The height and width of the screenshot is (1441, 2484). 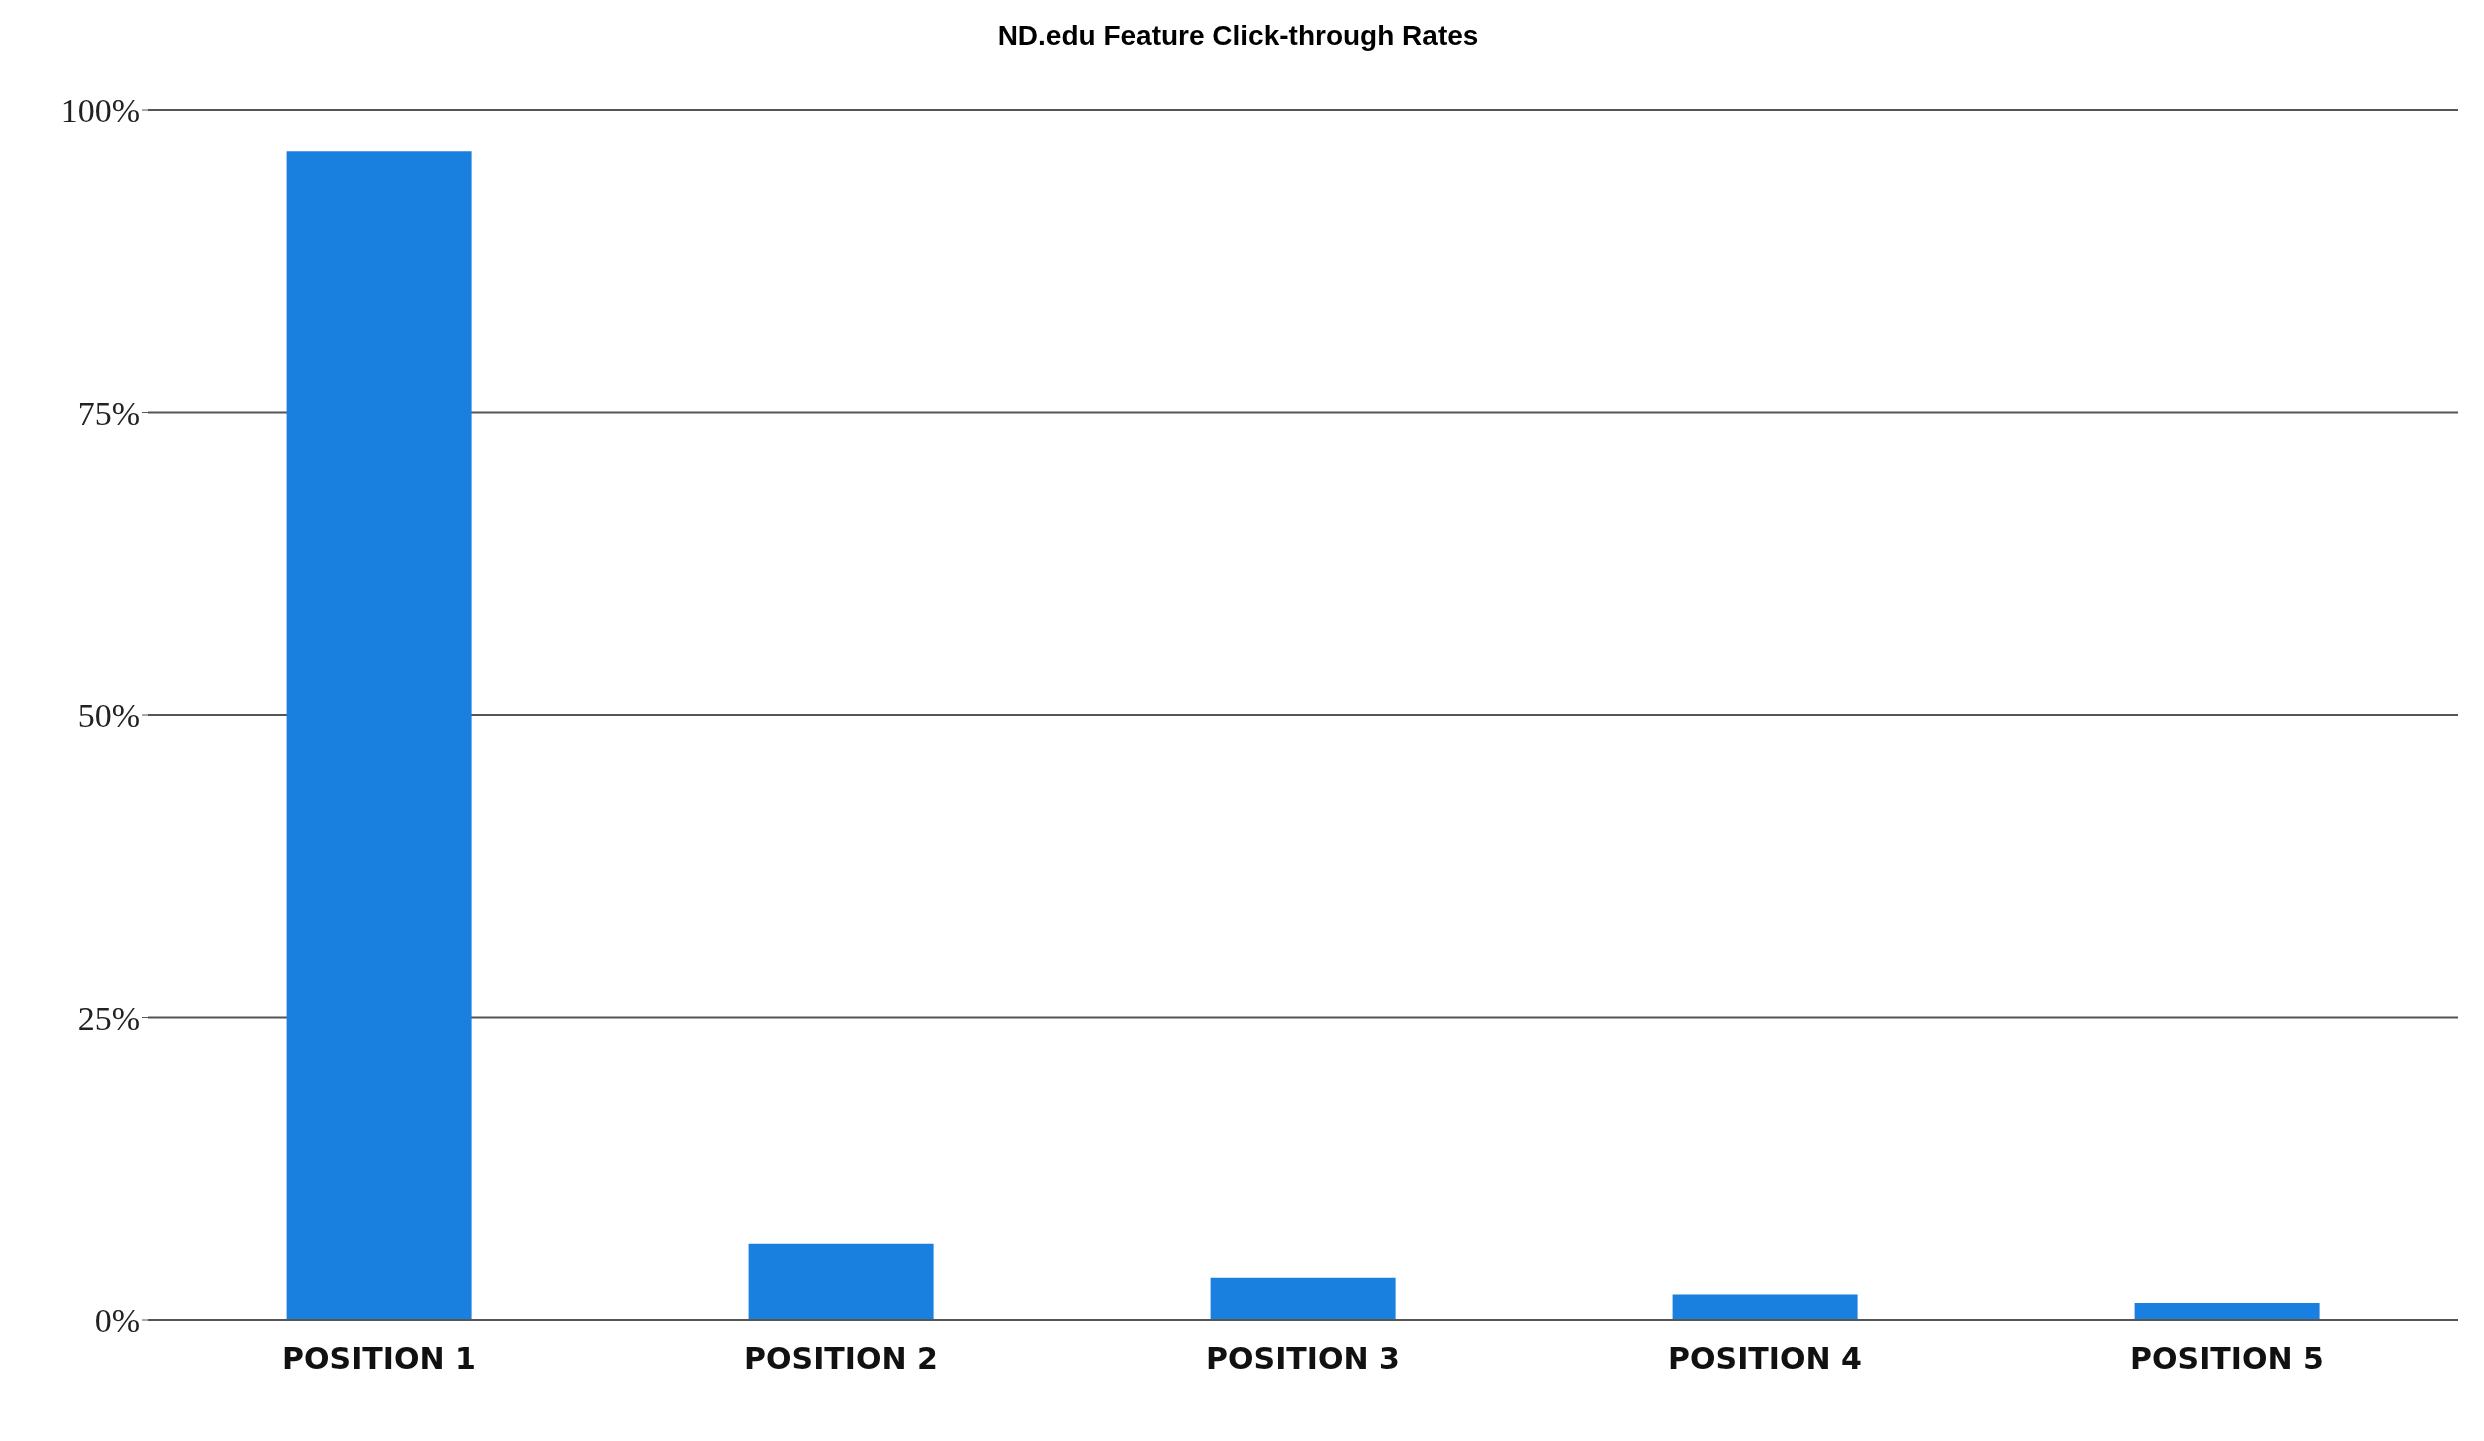 What do you see at coordinates (2227, 1359) in the screenshot?
I see `x-tick-label: POSITION 5` at bounding box center [2227, 1359].